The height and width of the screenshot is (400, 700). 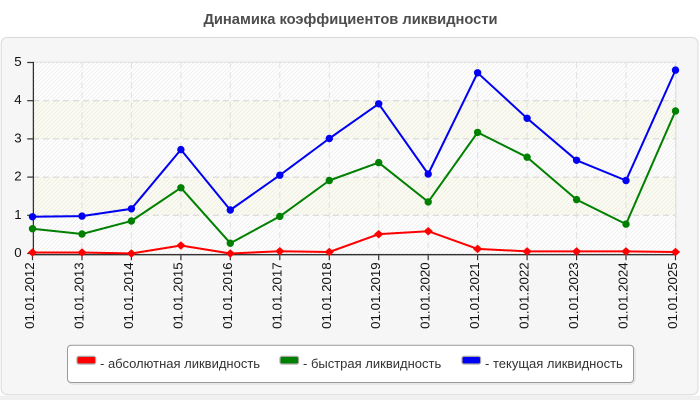 What do you see at coordinates (29, 295) in the screenshot?
I see `svg-text: 01.01.2012` at bounding box center [29, 295].